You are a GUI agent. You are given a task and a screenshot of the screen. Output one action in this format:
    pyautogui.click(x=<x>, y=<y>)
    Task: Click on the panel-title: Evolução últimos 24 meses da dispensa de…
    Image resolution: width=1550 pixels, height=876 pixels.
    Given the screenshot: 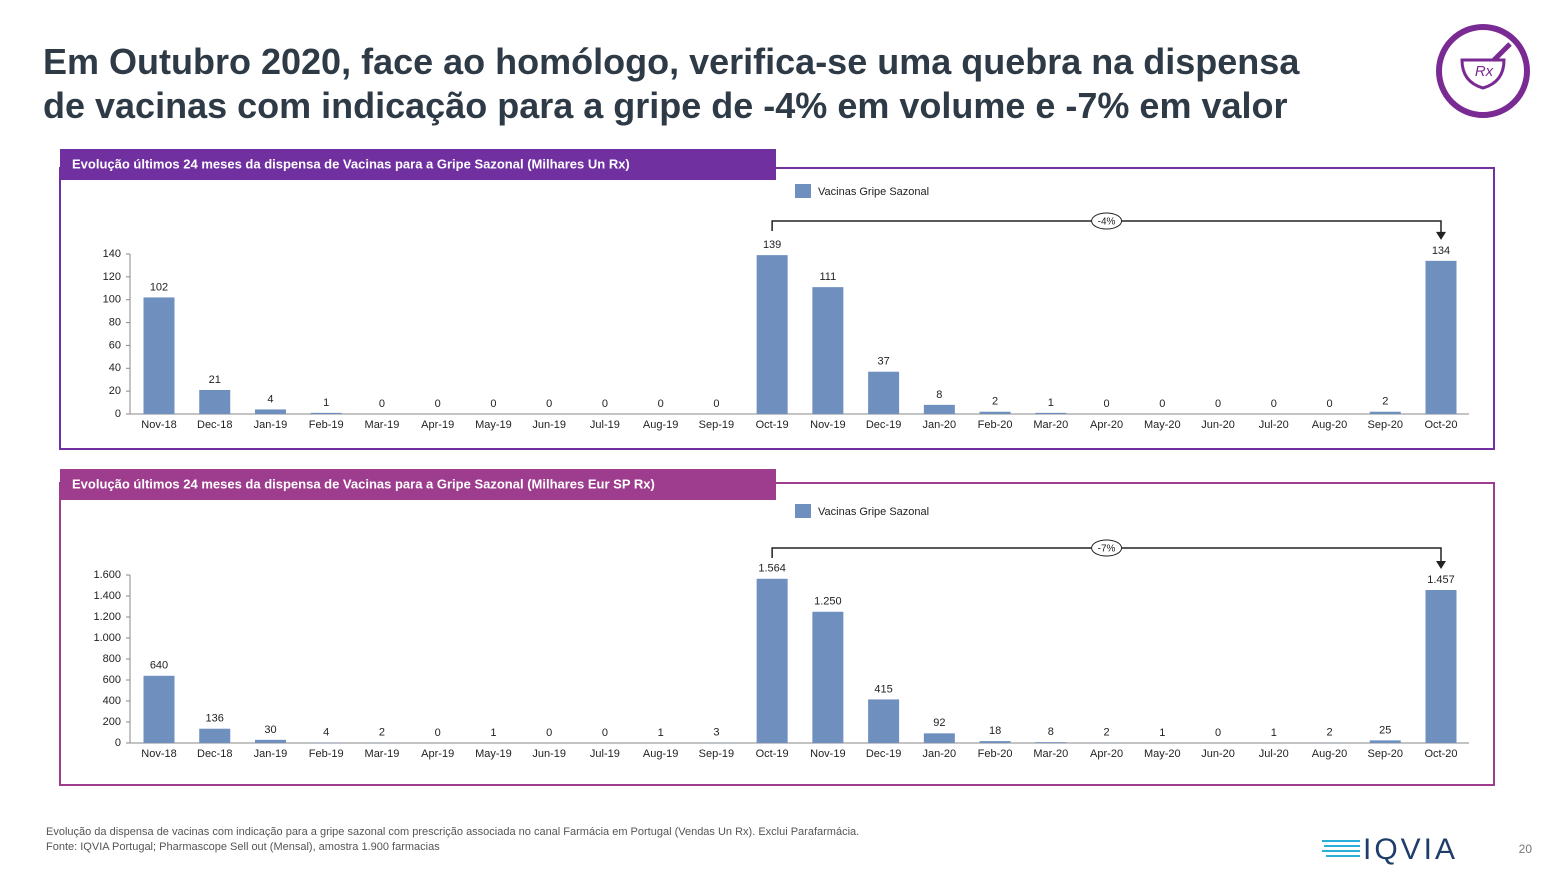 What is the action you would take?
    pyautogui.click(x=363, y=483)
    